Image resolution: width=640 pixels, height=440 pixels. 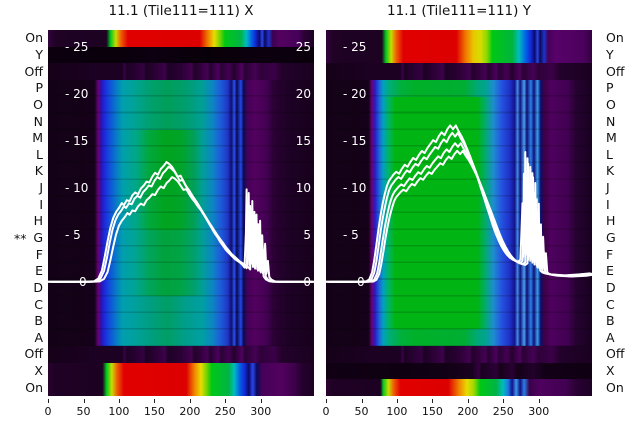 I want to click on row-label-left-m-6: M, so click(x=37, y=138).